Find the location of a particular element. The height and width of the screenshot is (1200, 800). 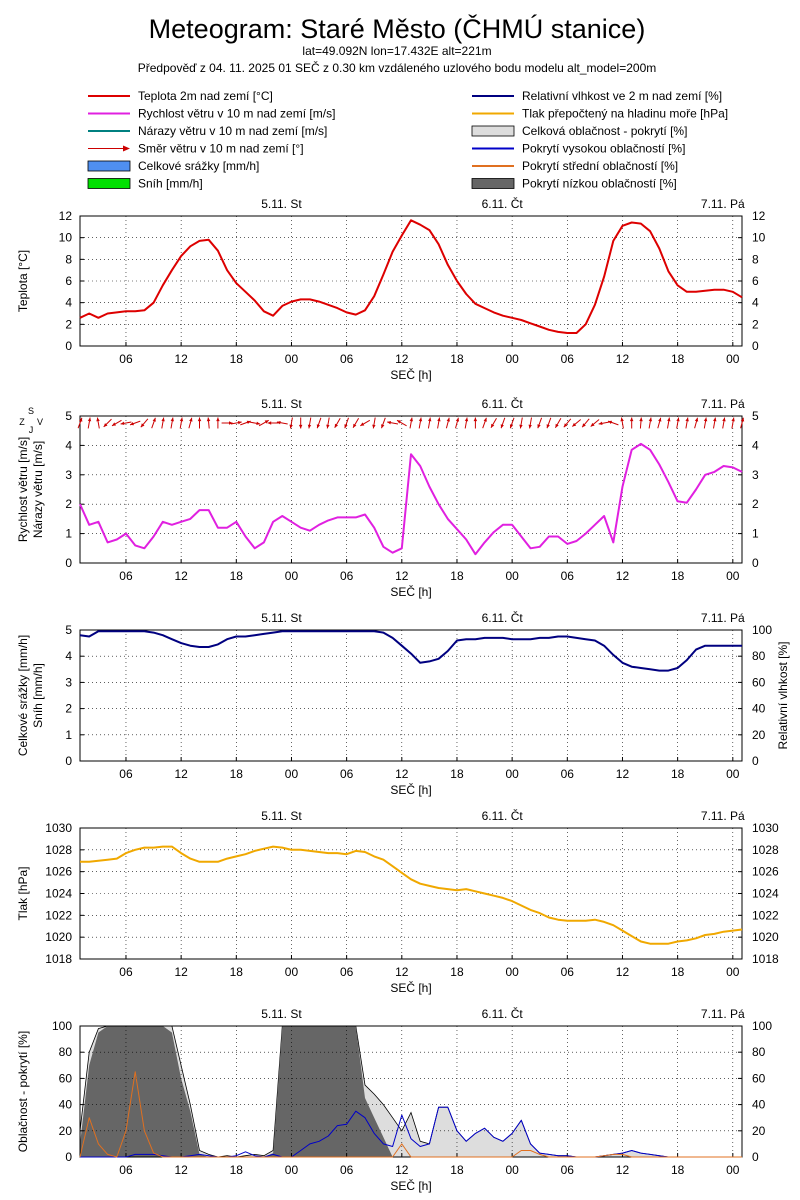

compass-west: Z is located at coordinates (22, 422).